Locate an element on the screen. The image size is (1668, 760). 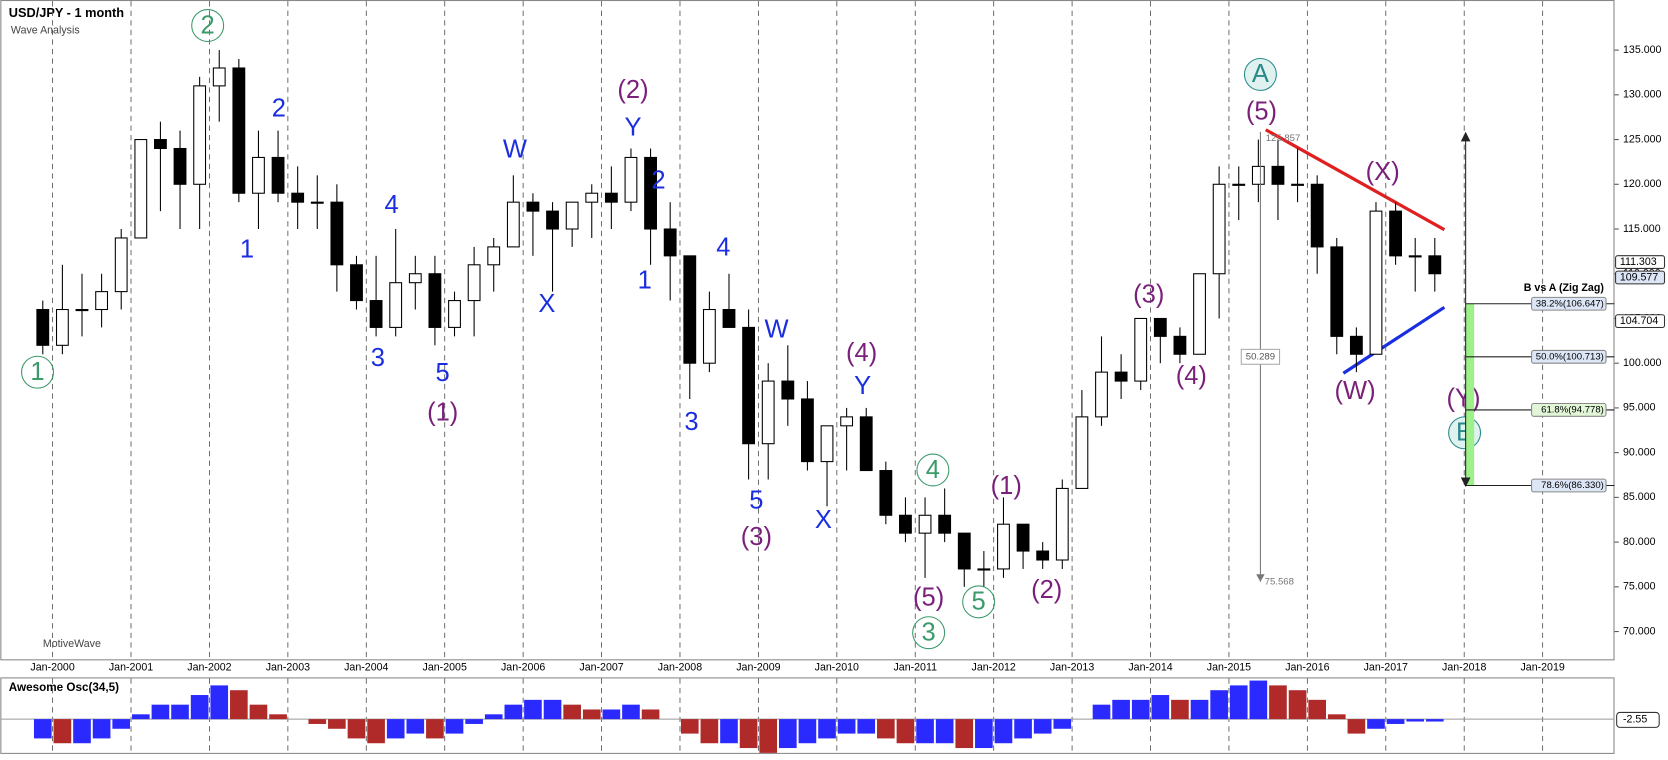
y-tick-label: 95.000 is located at coordinates (1639, 408).